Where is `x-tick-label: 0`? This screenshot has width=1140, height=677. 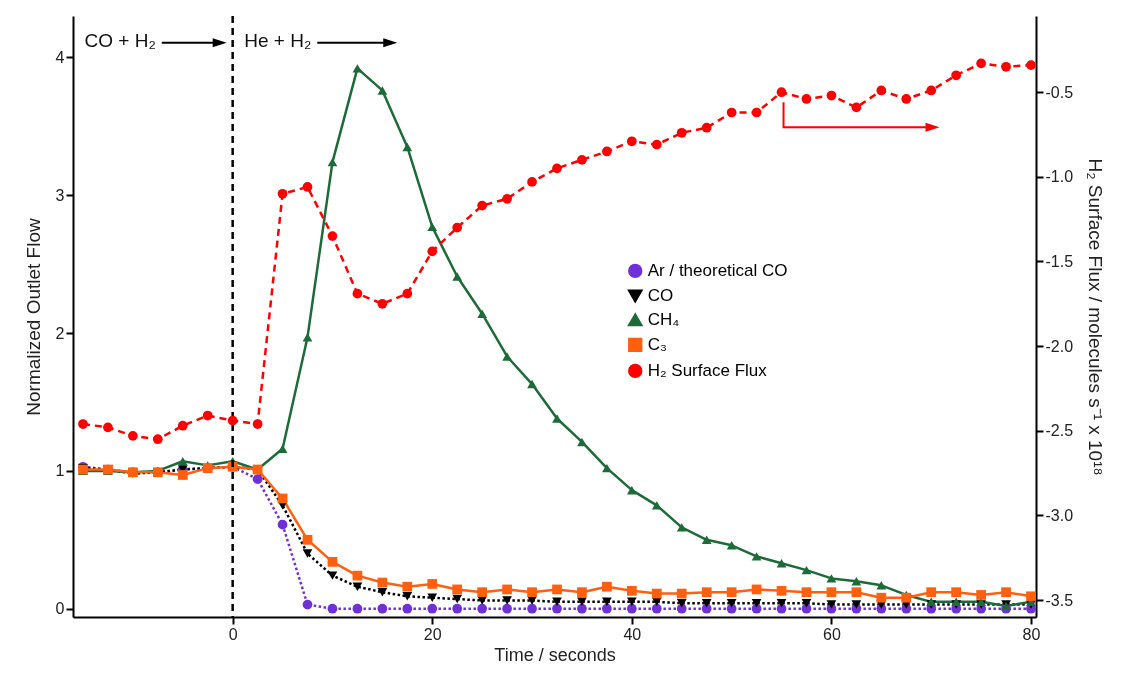 x-tick-label: 0 is located at coordinates (233, 634).